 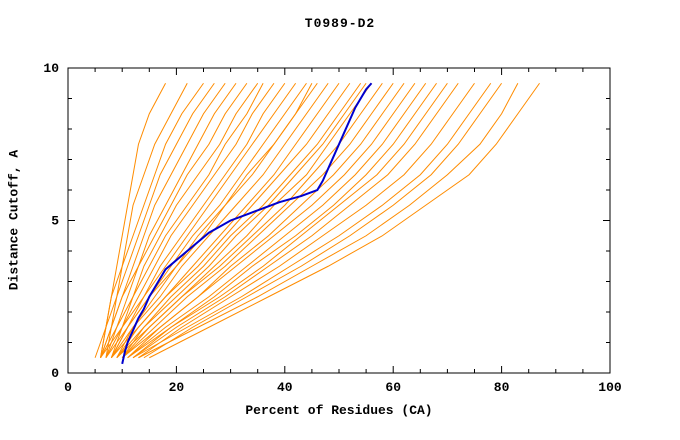 I want to click on y-tick-label: 0, so click(x=55, y=373).